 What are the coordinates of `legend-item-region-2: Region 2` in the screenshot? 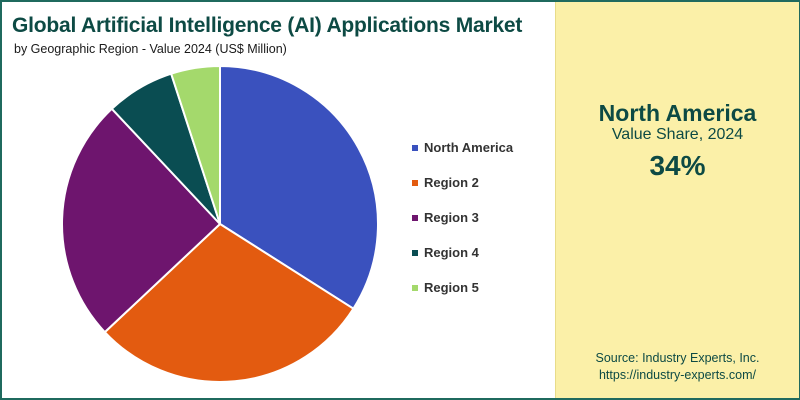 It's located at (477, 182).